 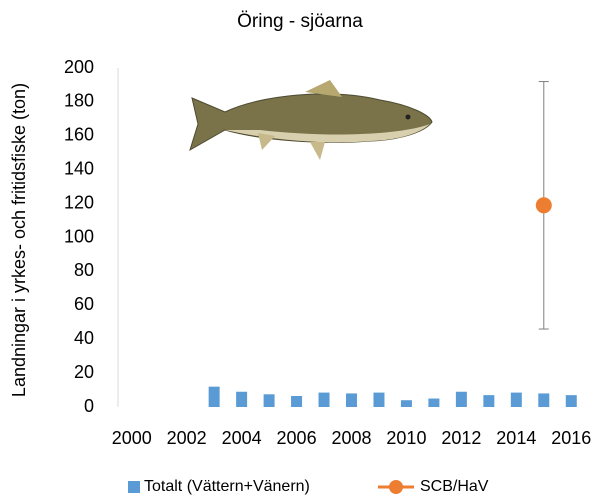 What do you see at coordinates (84, 270) in the screenshot?
I see `y-tick-label: 80` at bounding box center [84, 270].